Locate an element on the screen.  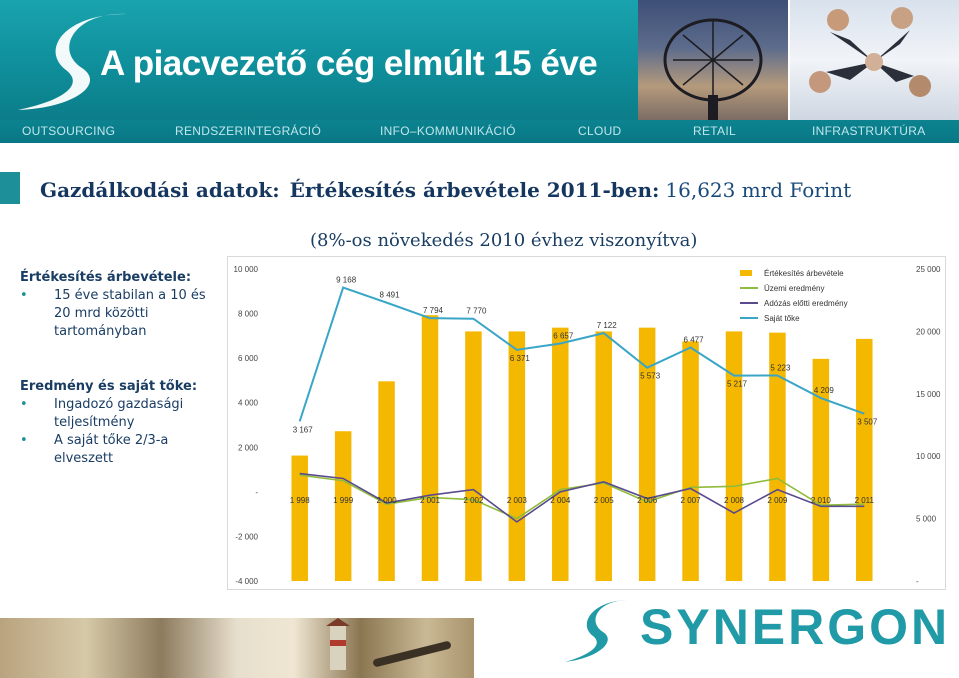
equity-data-label: 5 217 is located at coordinates (737, 384).